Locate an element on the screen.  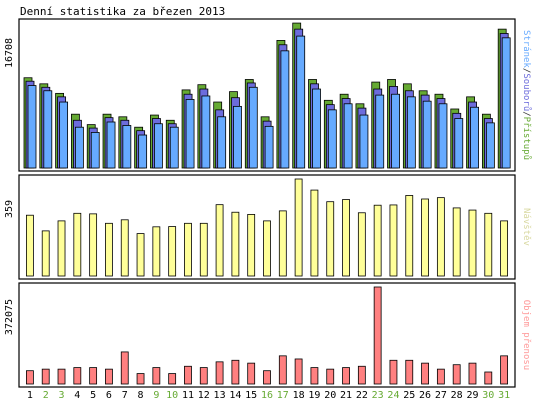
x-tick-label: 25 is located at coordinates (409, 395).